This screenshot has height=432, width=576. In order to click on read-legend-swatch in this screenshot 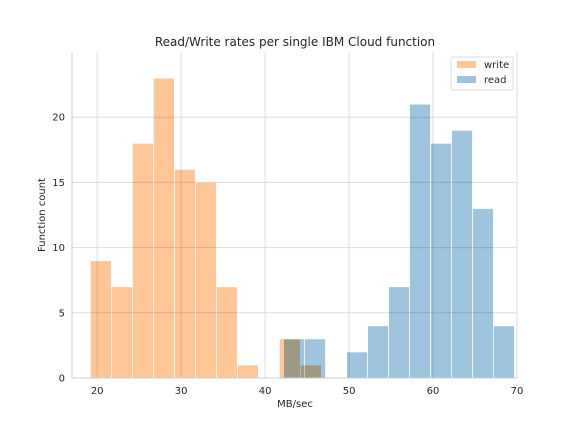, I will do `click(466, 79)`.